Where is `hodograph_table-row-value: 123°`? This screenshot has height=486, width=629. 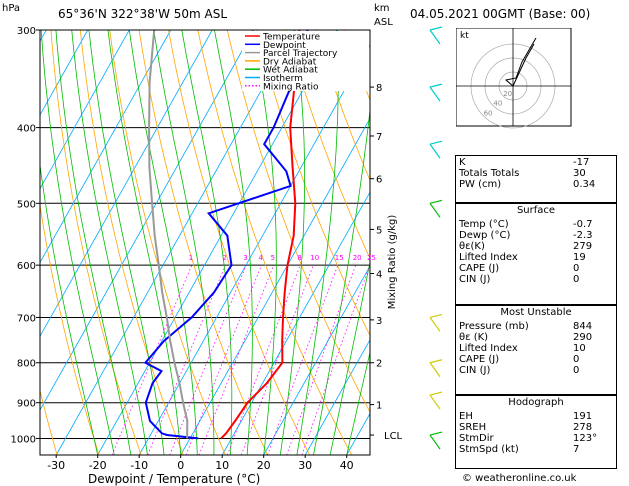 hodograph_table-row-value: 123° is located at coordinates (585, 438).